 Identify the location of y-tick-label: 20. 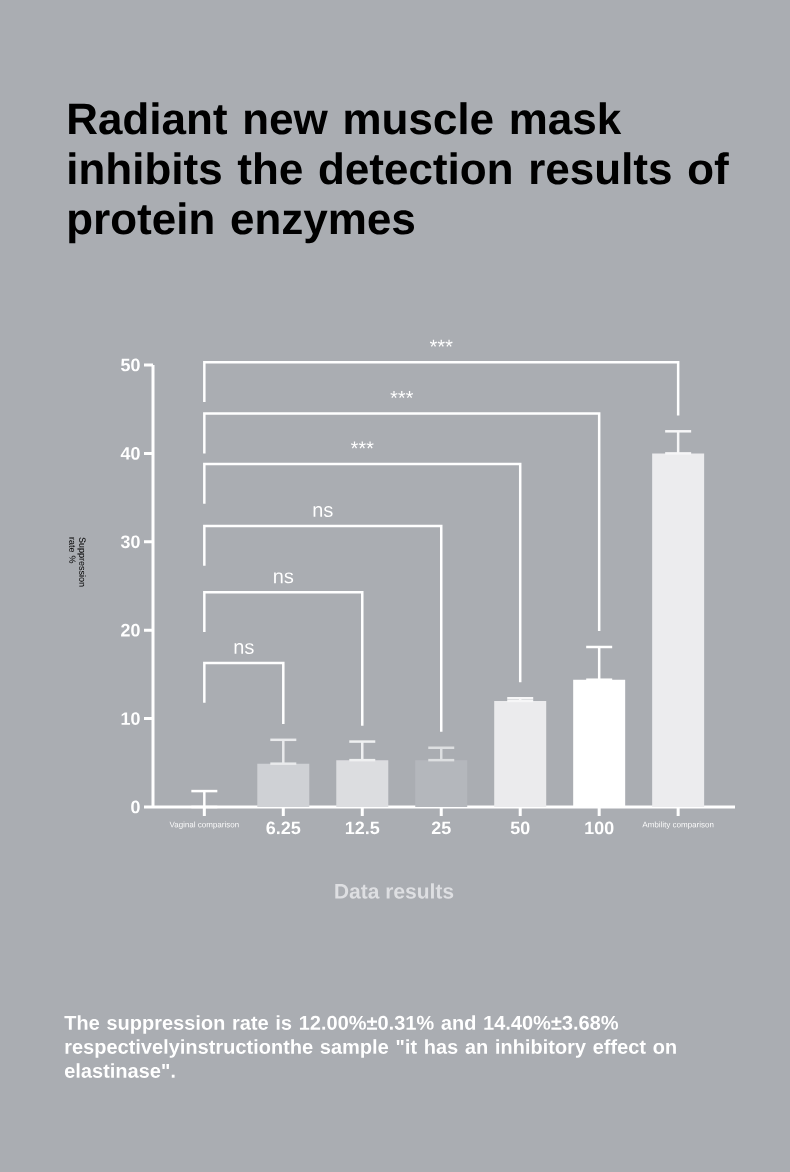
(130, 630).